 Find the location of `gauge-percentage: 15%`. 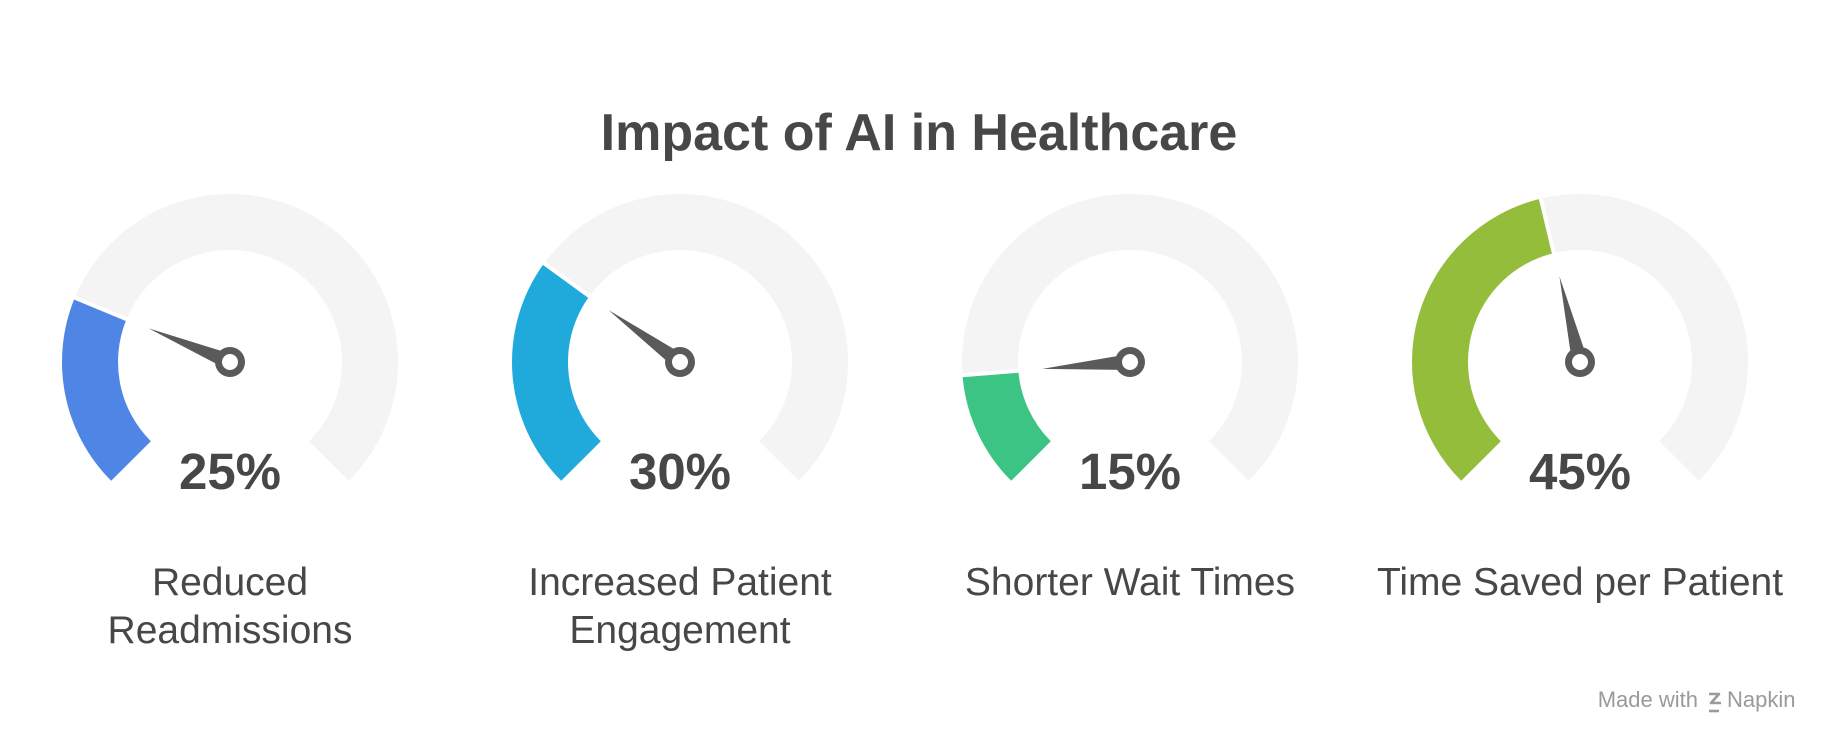

gauge-percentage: 15% is located at coordinates (1130, 471).